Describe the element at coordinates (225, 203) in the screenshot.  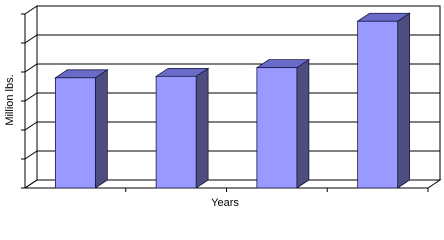
I see `x-axis-label: Years` at that location.